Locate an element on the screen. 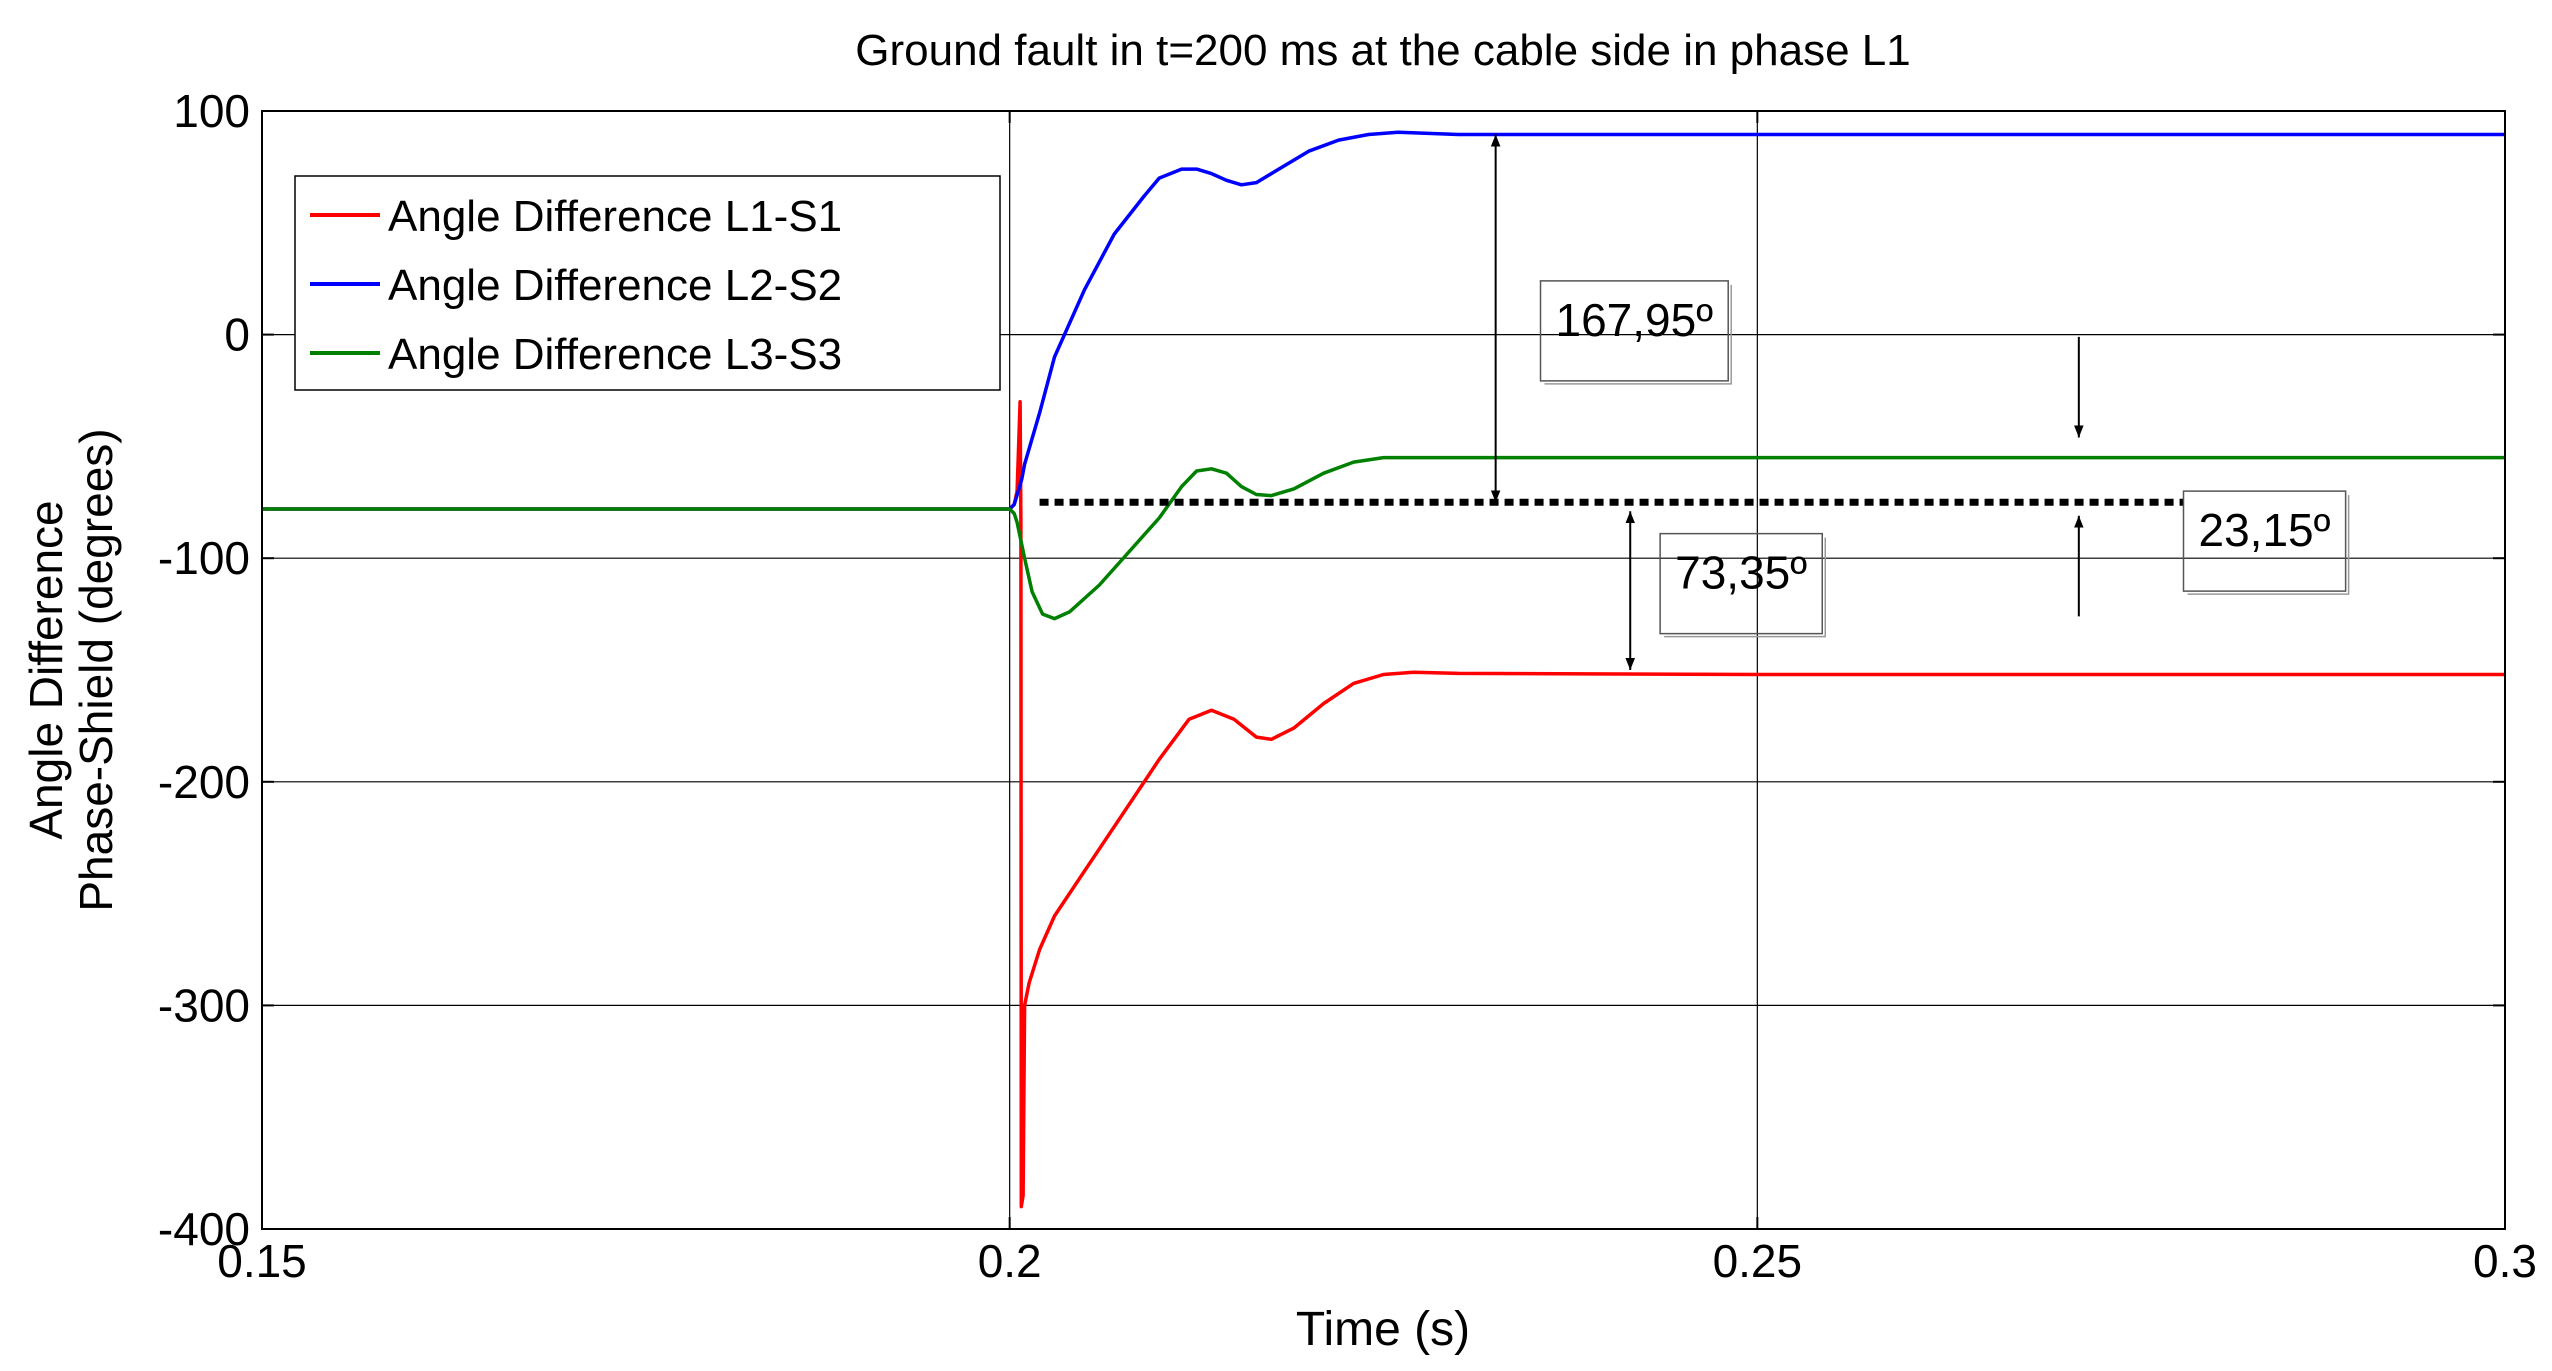  x-tick-label: 0.3 is located at coordinates (2505, 1261).